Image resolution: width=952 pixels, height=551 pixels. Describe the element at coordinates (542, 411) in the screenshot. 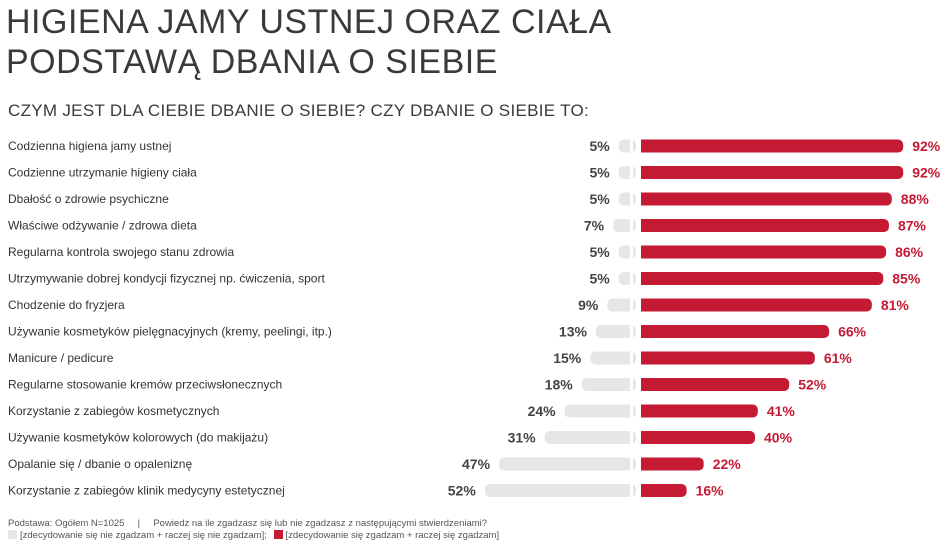

I see `value-label-disagree: 24%` at that location.